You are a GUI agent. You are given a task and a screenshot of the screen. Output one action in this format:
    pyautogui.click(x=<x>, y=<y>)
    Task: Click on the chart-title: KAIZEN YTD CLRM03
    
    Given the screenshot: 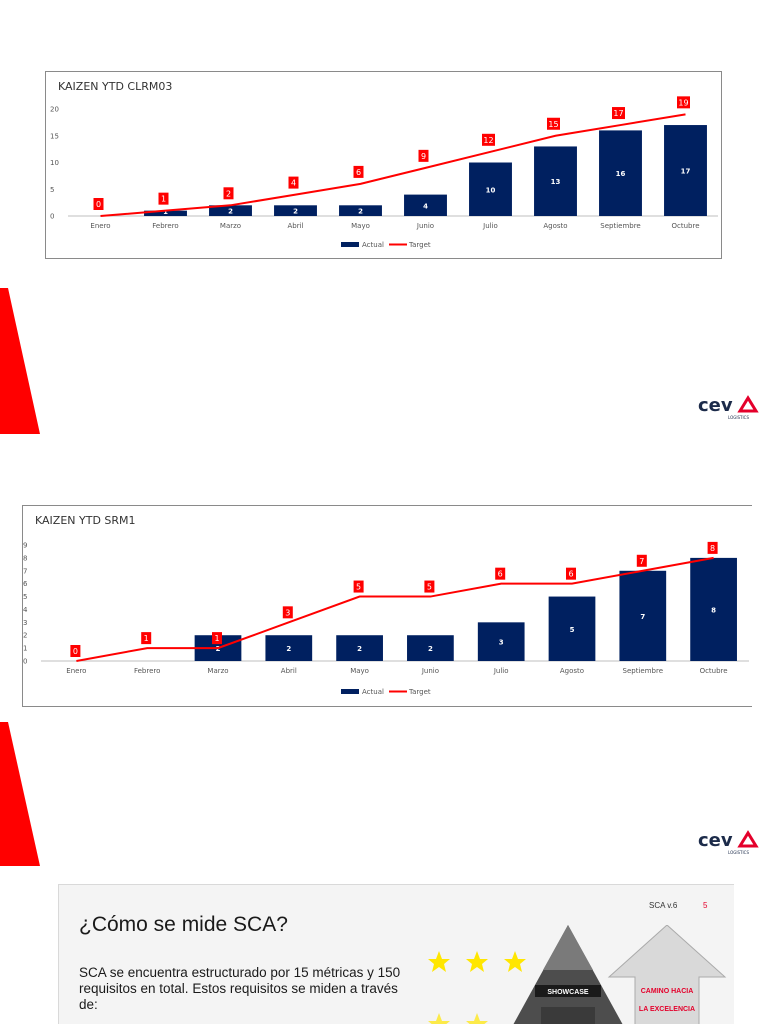 What is the action you would take?
    pyautogui.click(x=115, y=86)
    